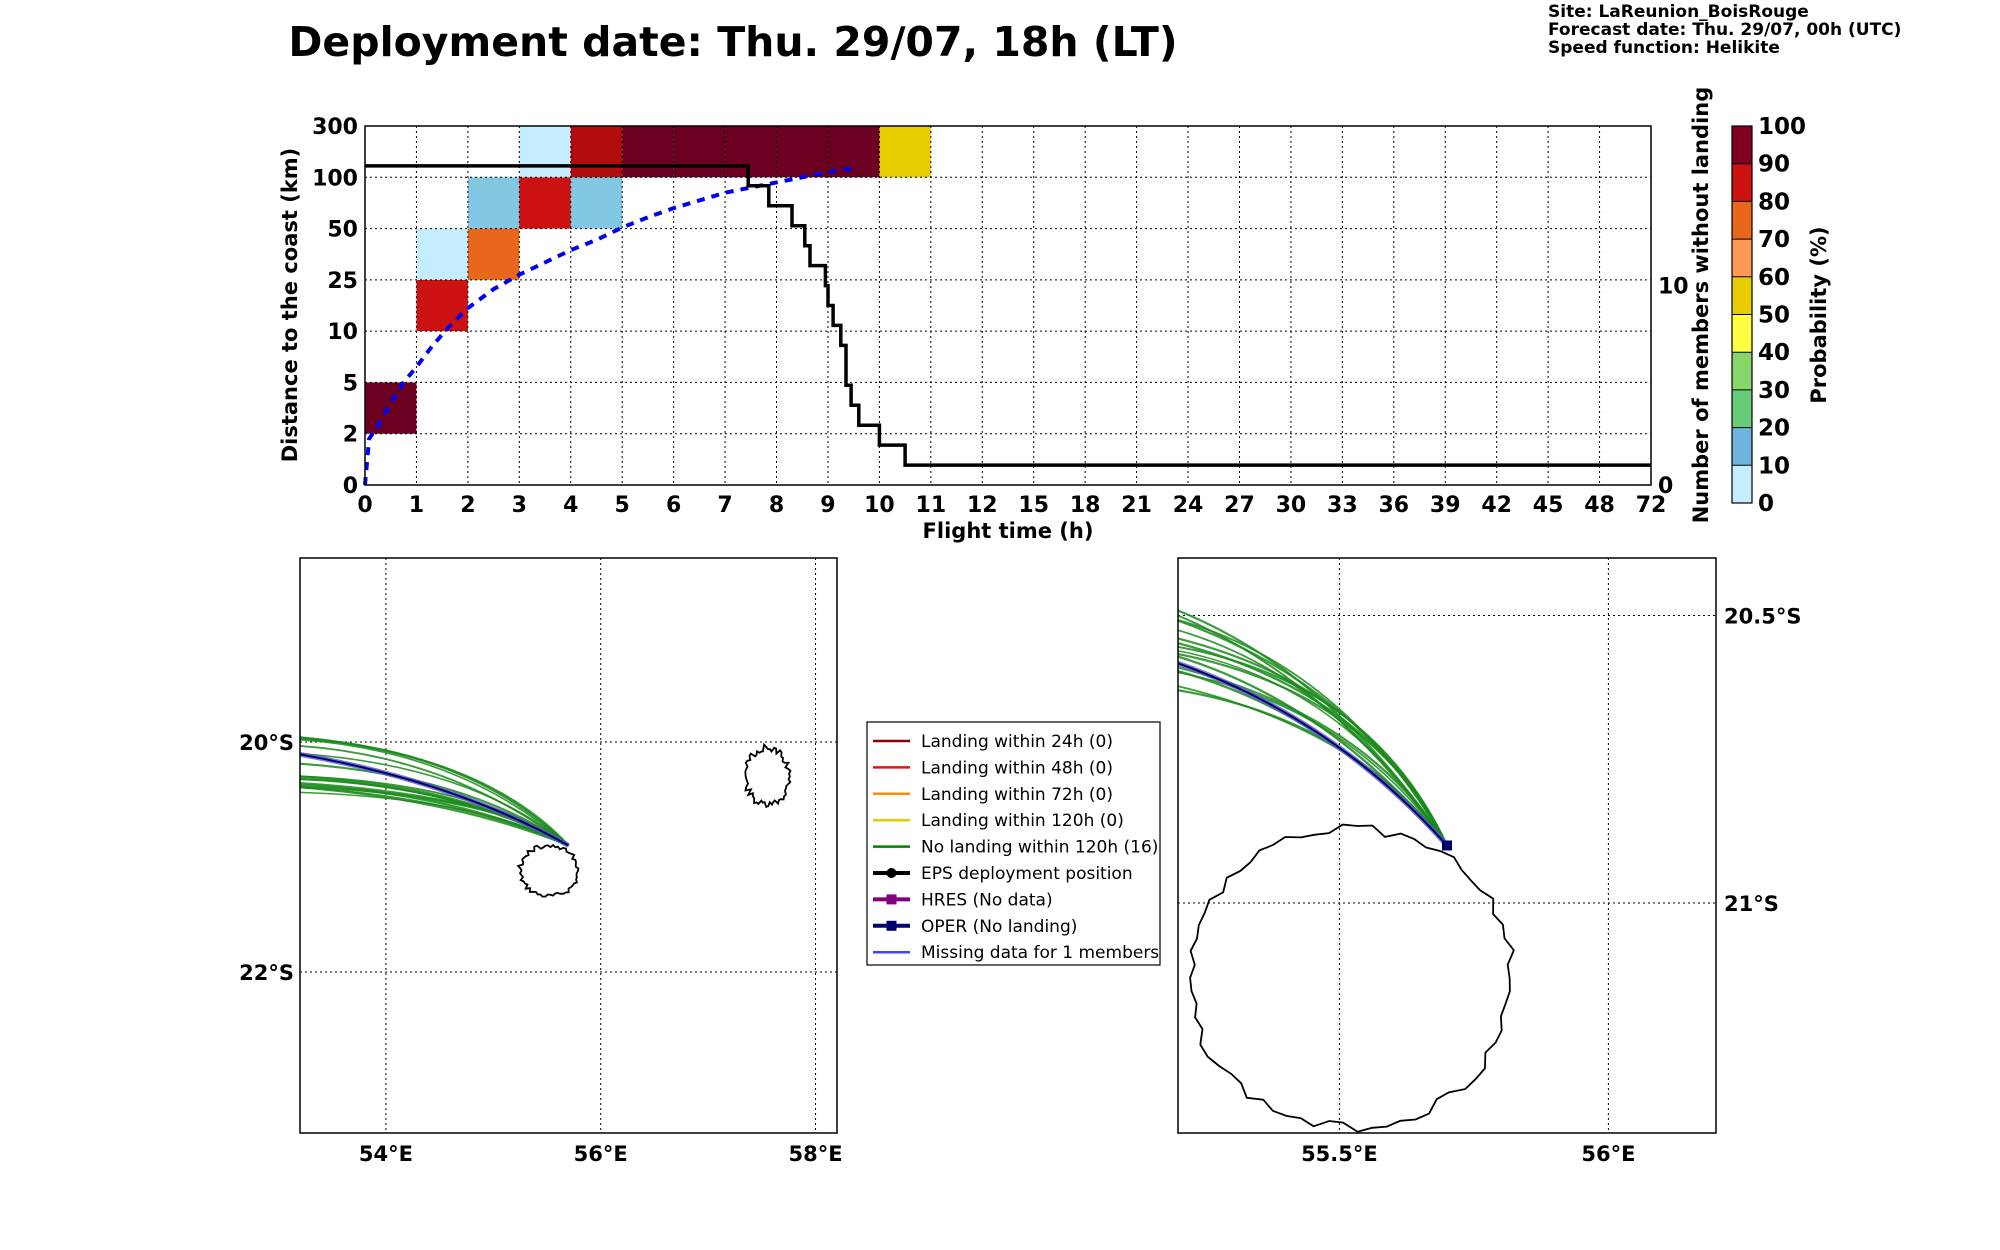  What do you see at coordinates (335, 127) in the screenshot?
I see `y-tick-label: 300` at bounding box center [335, 127].